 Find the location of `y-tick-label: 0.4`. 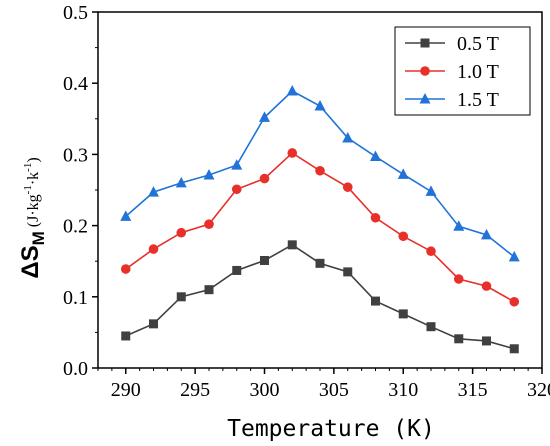

y-tick-label: 0.4 is located at coordinates (75, 84).